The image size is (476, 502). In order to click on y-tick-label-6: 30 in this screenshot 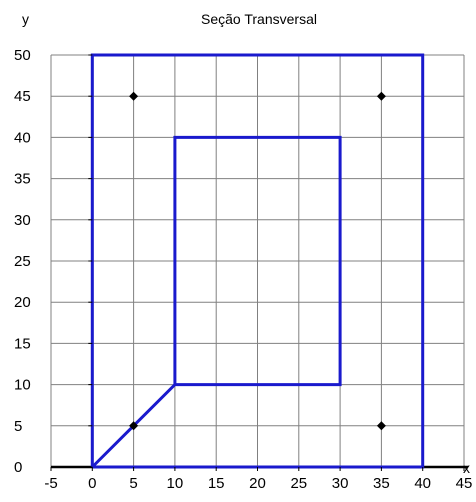, I will do `click(22, 220)`.